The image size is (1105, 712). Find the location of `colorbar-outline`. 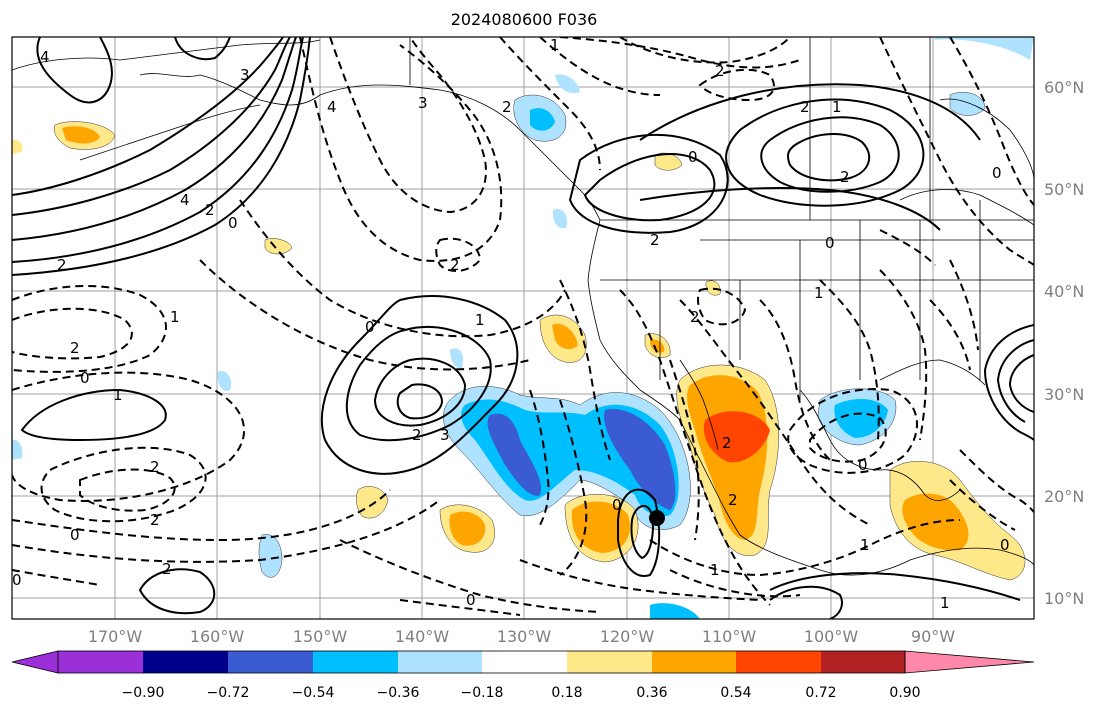

colorbar-outline is located at coordinates (481, 662).